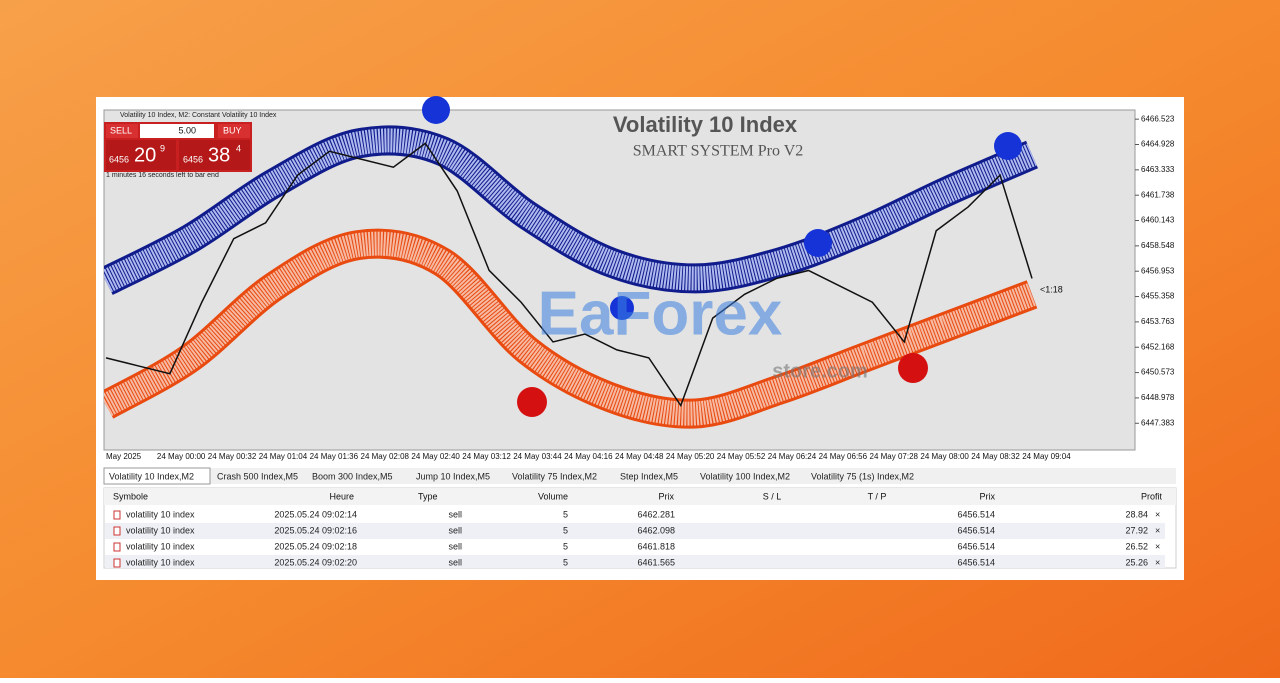 The height and width of the screenshot is (683, 1280). I want to click on column-header: Profit, so click(1152, 496).